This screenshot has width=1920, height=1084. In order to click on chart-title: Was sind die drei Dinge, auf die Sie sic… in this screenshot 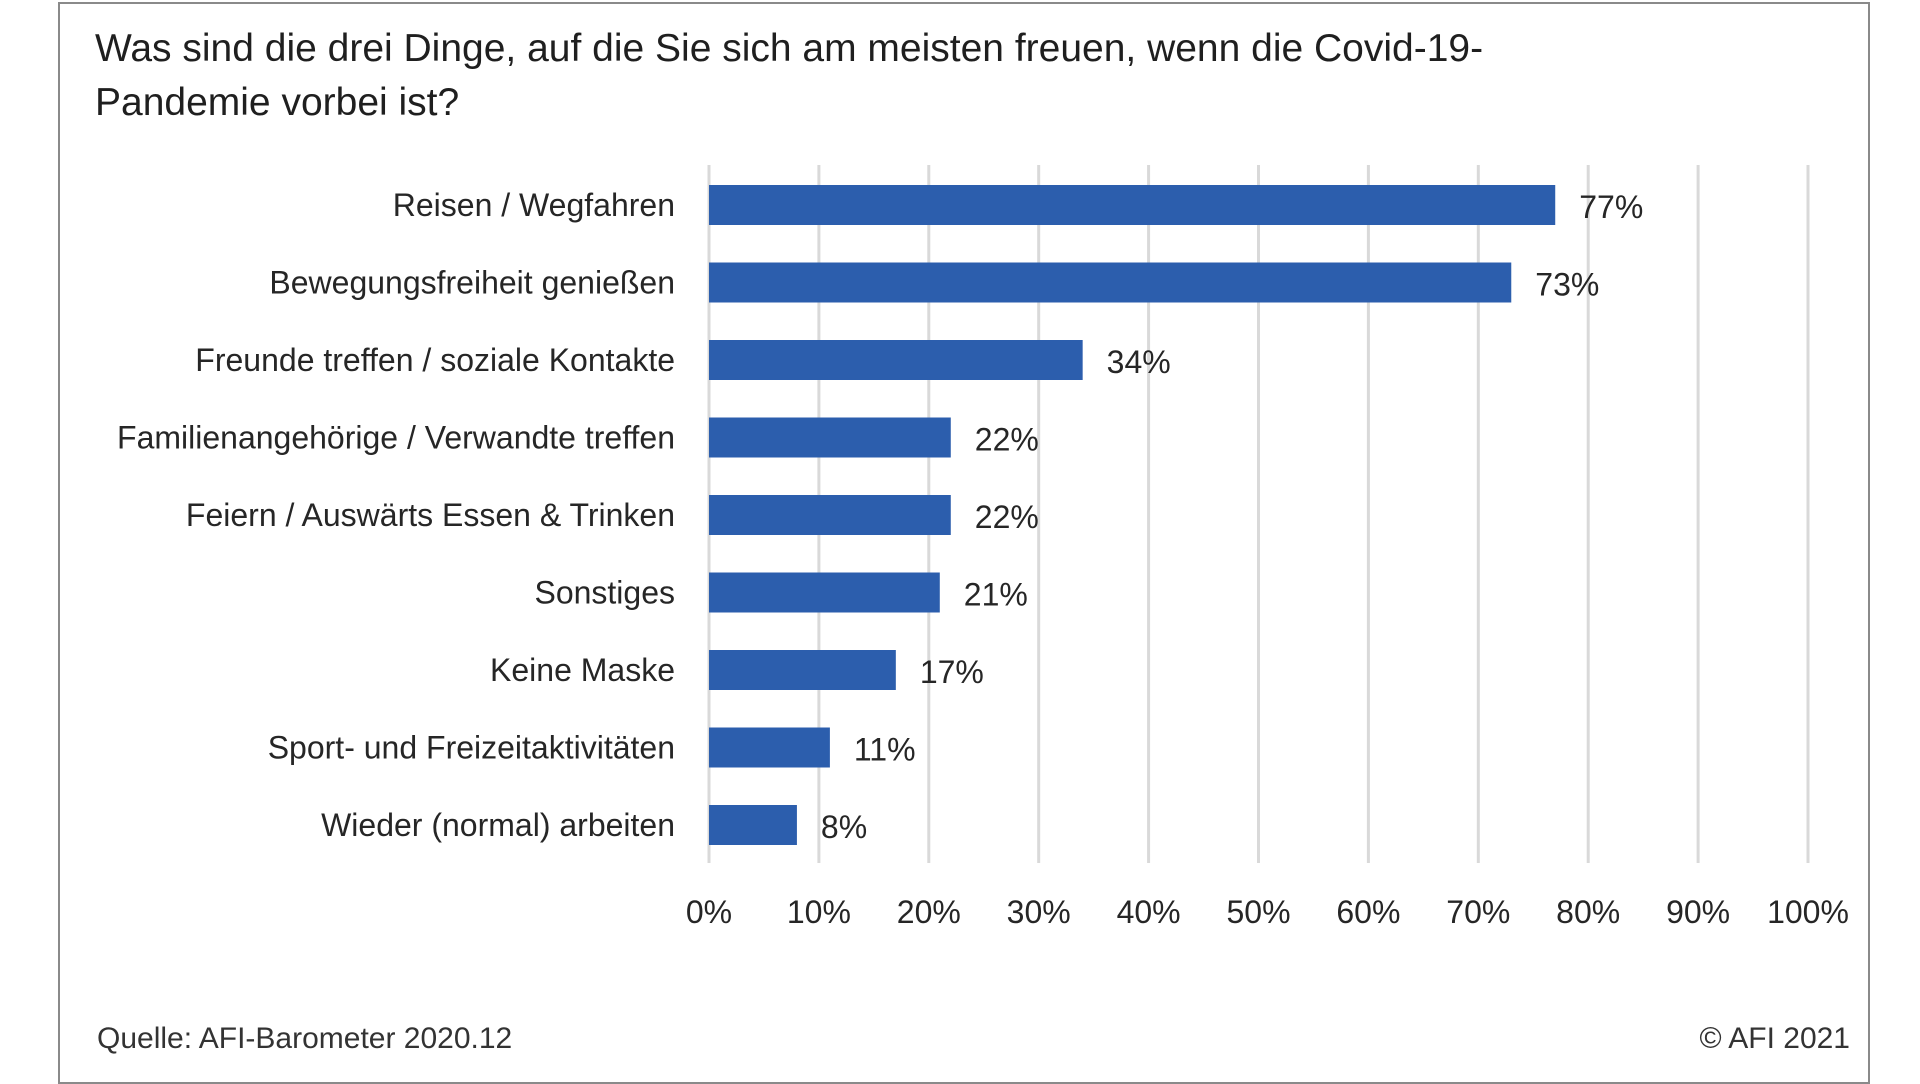, I will do `click(789, 75)`.